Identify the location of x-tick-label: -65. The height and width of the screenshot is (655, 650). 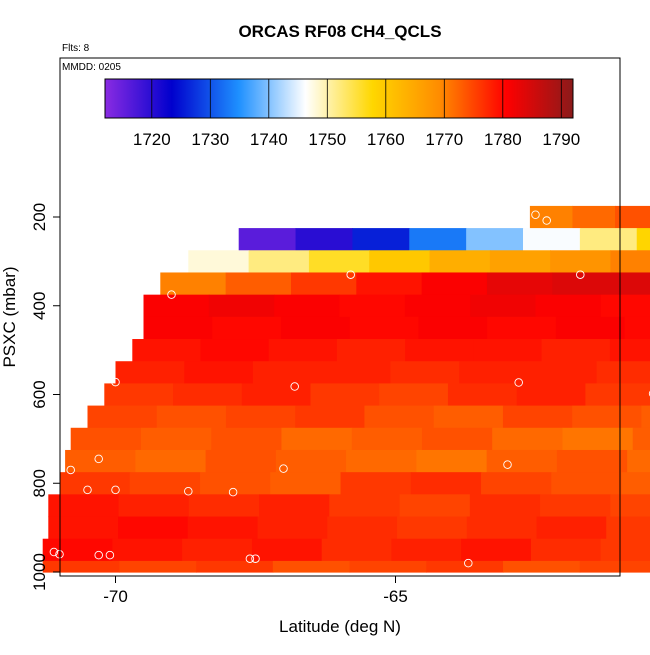
(395, 596).